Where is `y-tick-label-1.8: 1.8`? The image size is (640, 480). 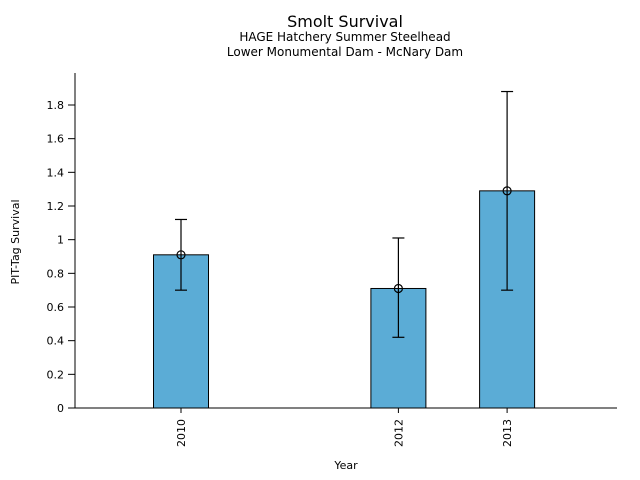
y-tick-label-1.8: 1.8 is located at coordinates (56, 105).